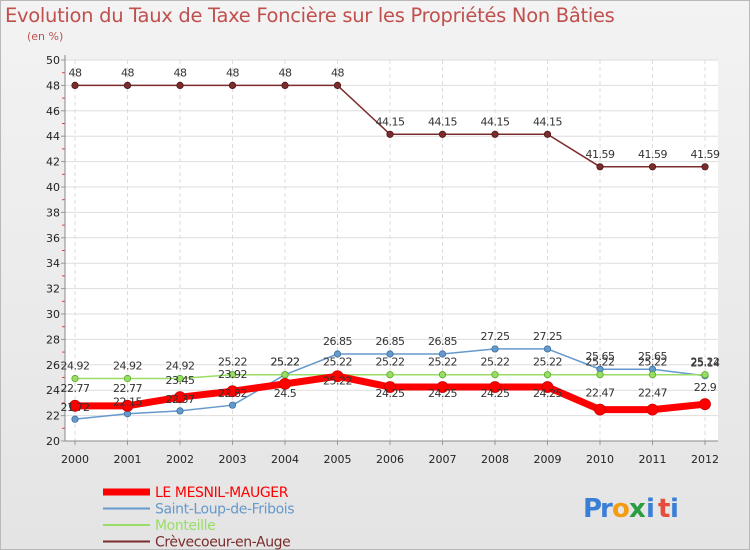  What do you see at coordinates (285, 393) in the screenshot?
I see `data-label: 24.5` at bounding box center [285, 393].